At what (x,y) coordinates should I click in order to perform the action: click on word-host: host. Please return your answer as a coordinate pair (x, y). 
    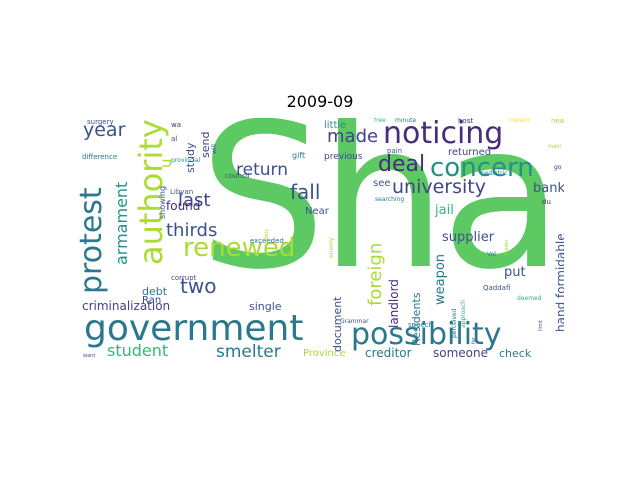
    Looking at the image, I should click on (466, 121).